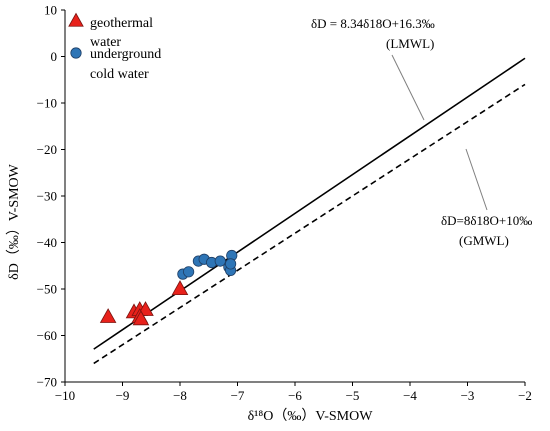  What do you see at coordinates (54, 56) in the screenshot?
I see `y-tick-label: 0` at bounding box center [54, 56].